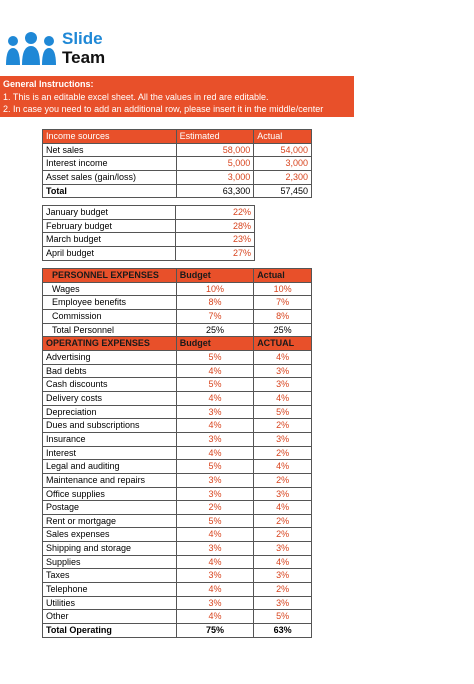 The image size is (474, 684). I want to click on personnel-total-budget: 25%, so click(215, 330).